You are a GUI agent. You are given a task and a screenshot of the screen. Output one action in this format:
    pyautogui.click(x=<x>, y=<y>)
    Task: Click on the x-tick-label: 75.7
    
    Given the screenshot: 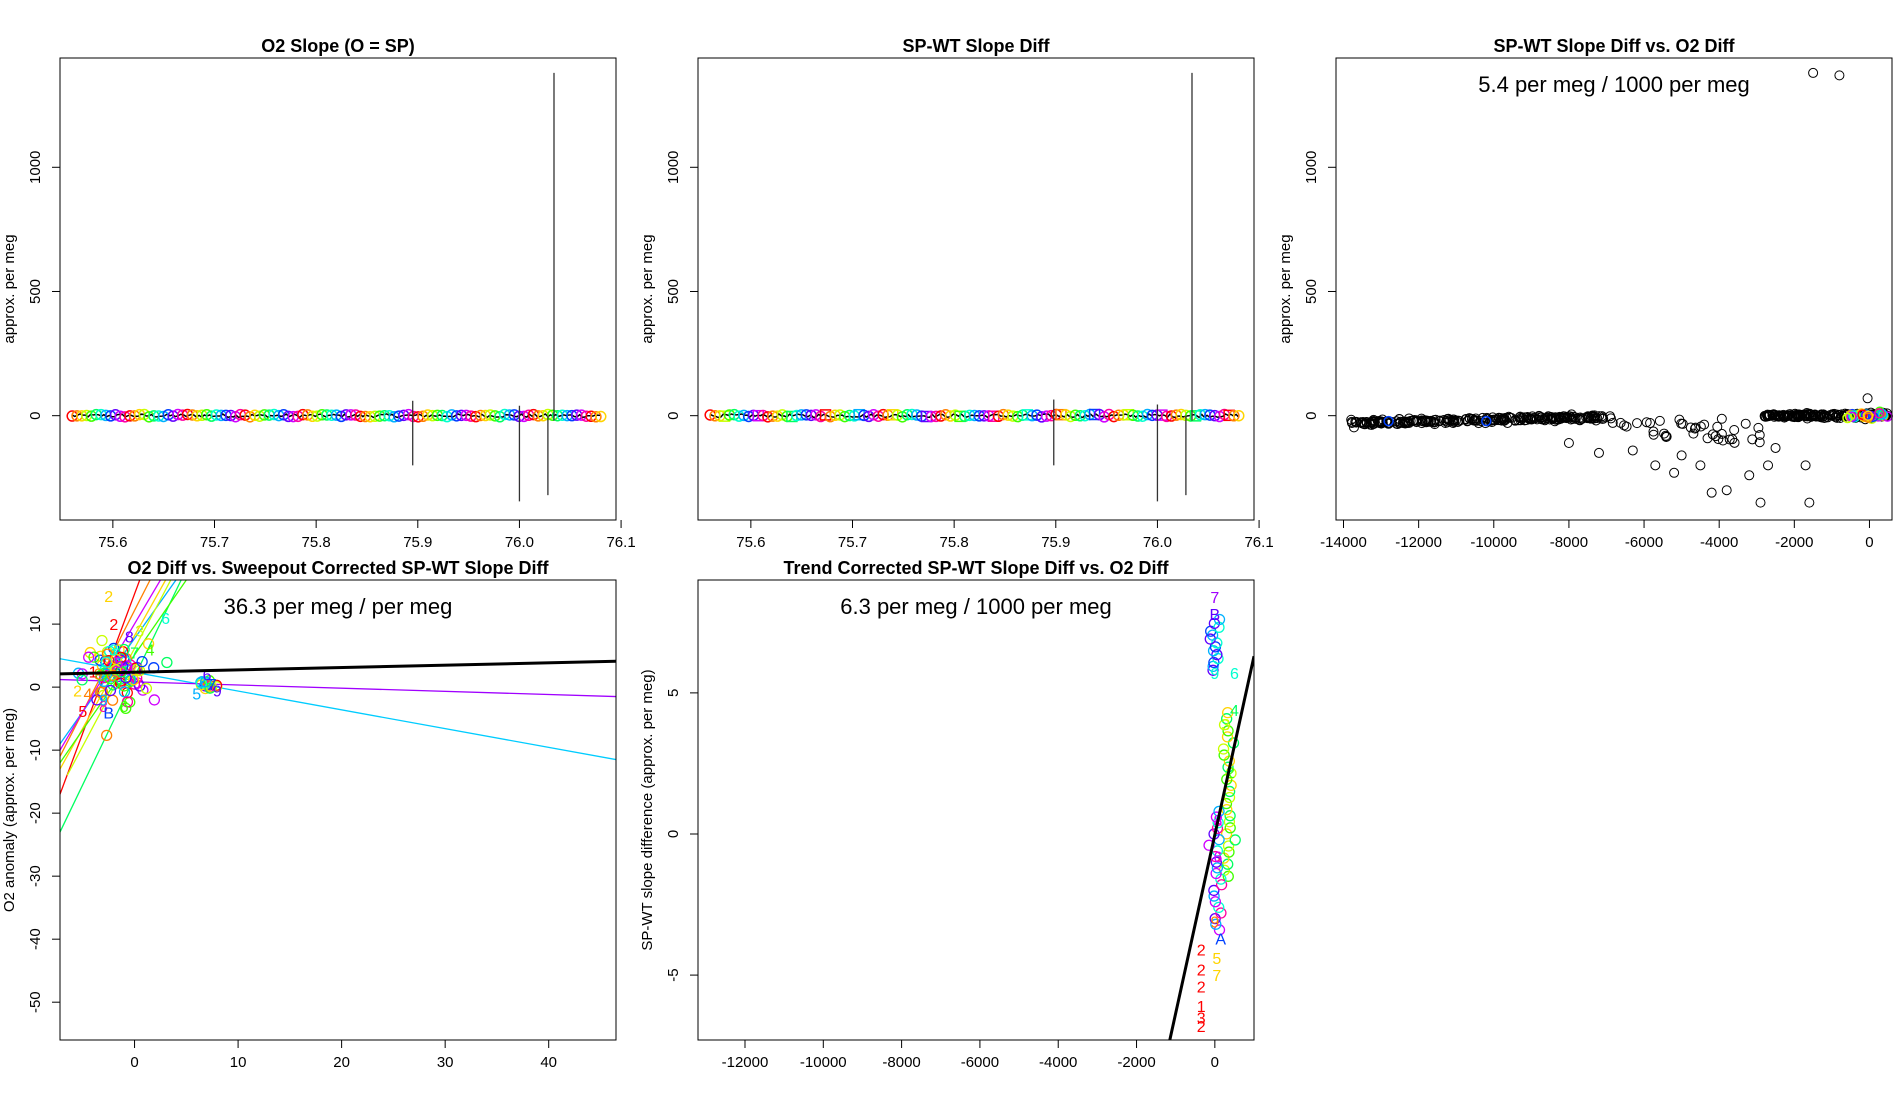 What is the action you would take?
    pyautogui.click(x=852, y=542)
    